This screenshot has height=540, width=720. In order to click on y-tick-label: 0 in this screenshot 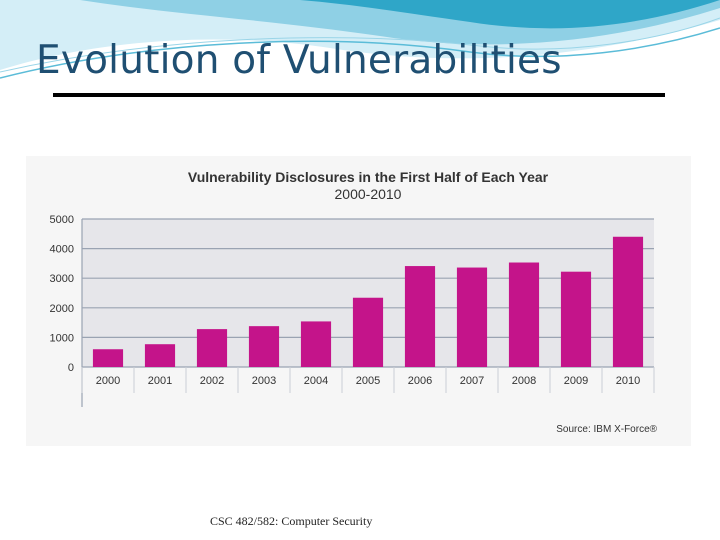, I will do `click(71, 368)`.